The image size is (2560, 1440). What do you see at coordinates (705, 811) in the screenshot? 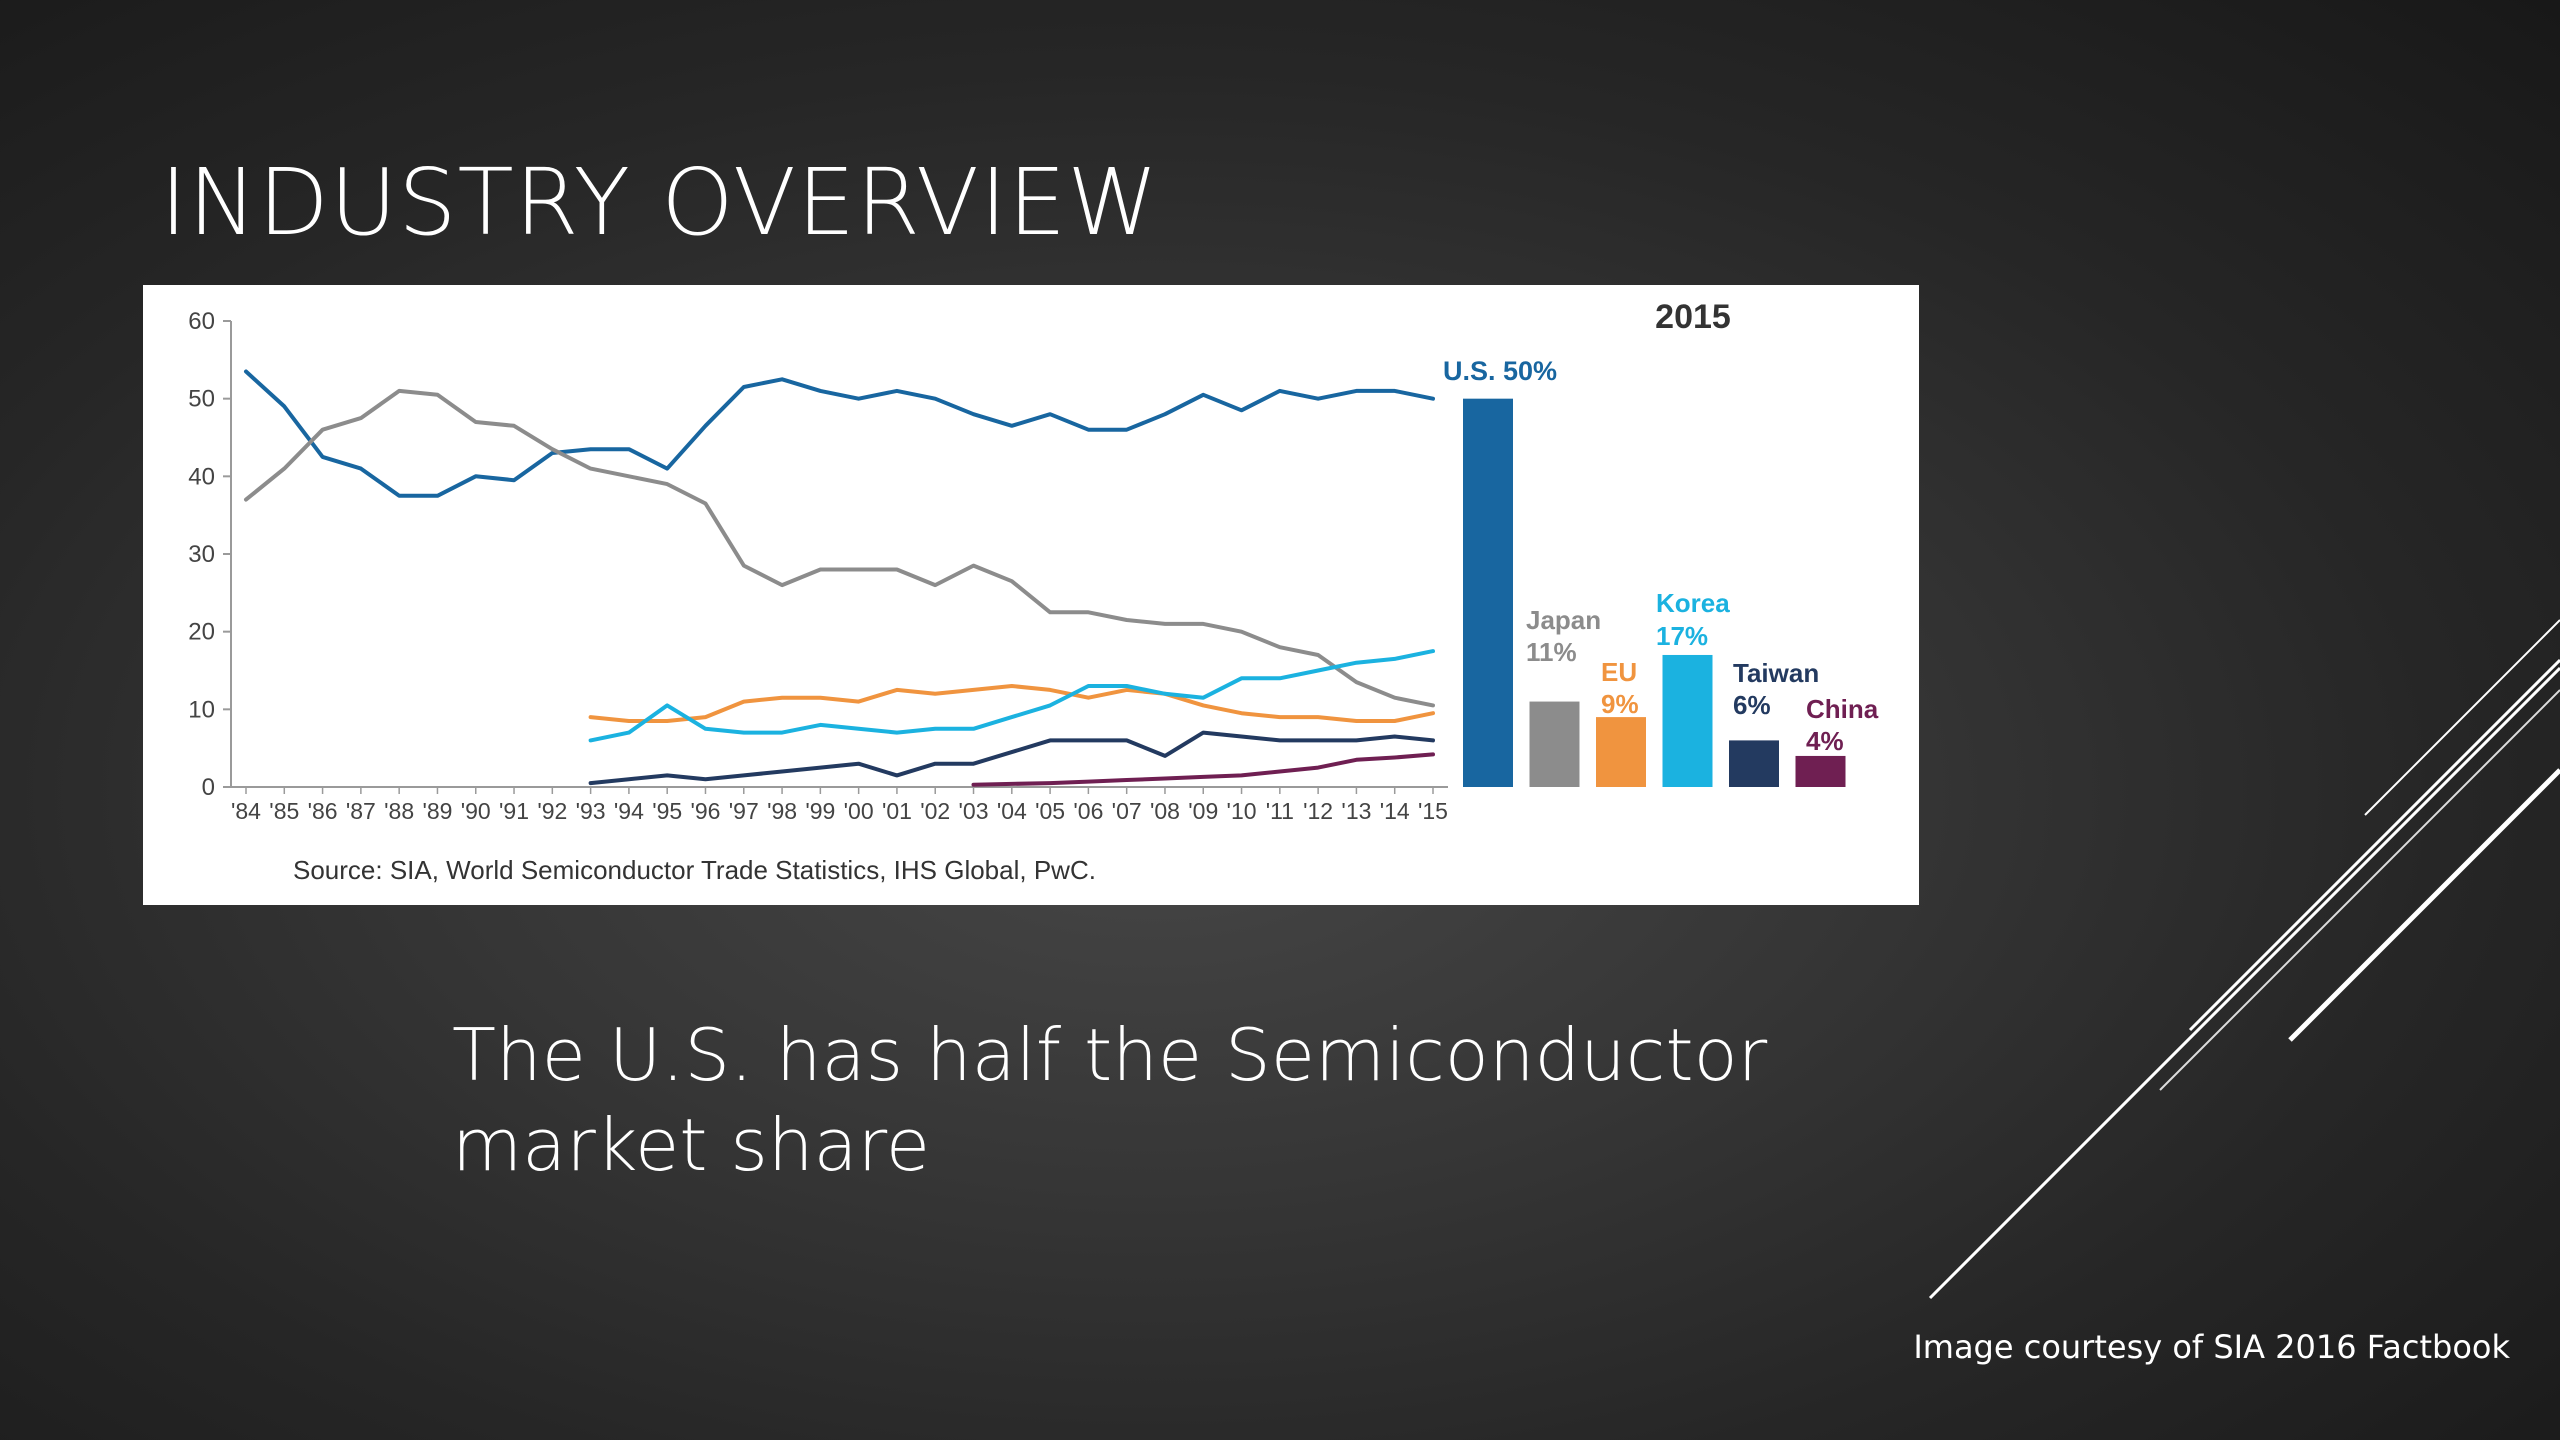
I see `x-tick-label: '96` at bounding box center [705, 811].